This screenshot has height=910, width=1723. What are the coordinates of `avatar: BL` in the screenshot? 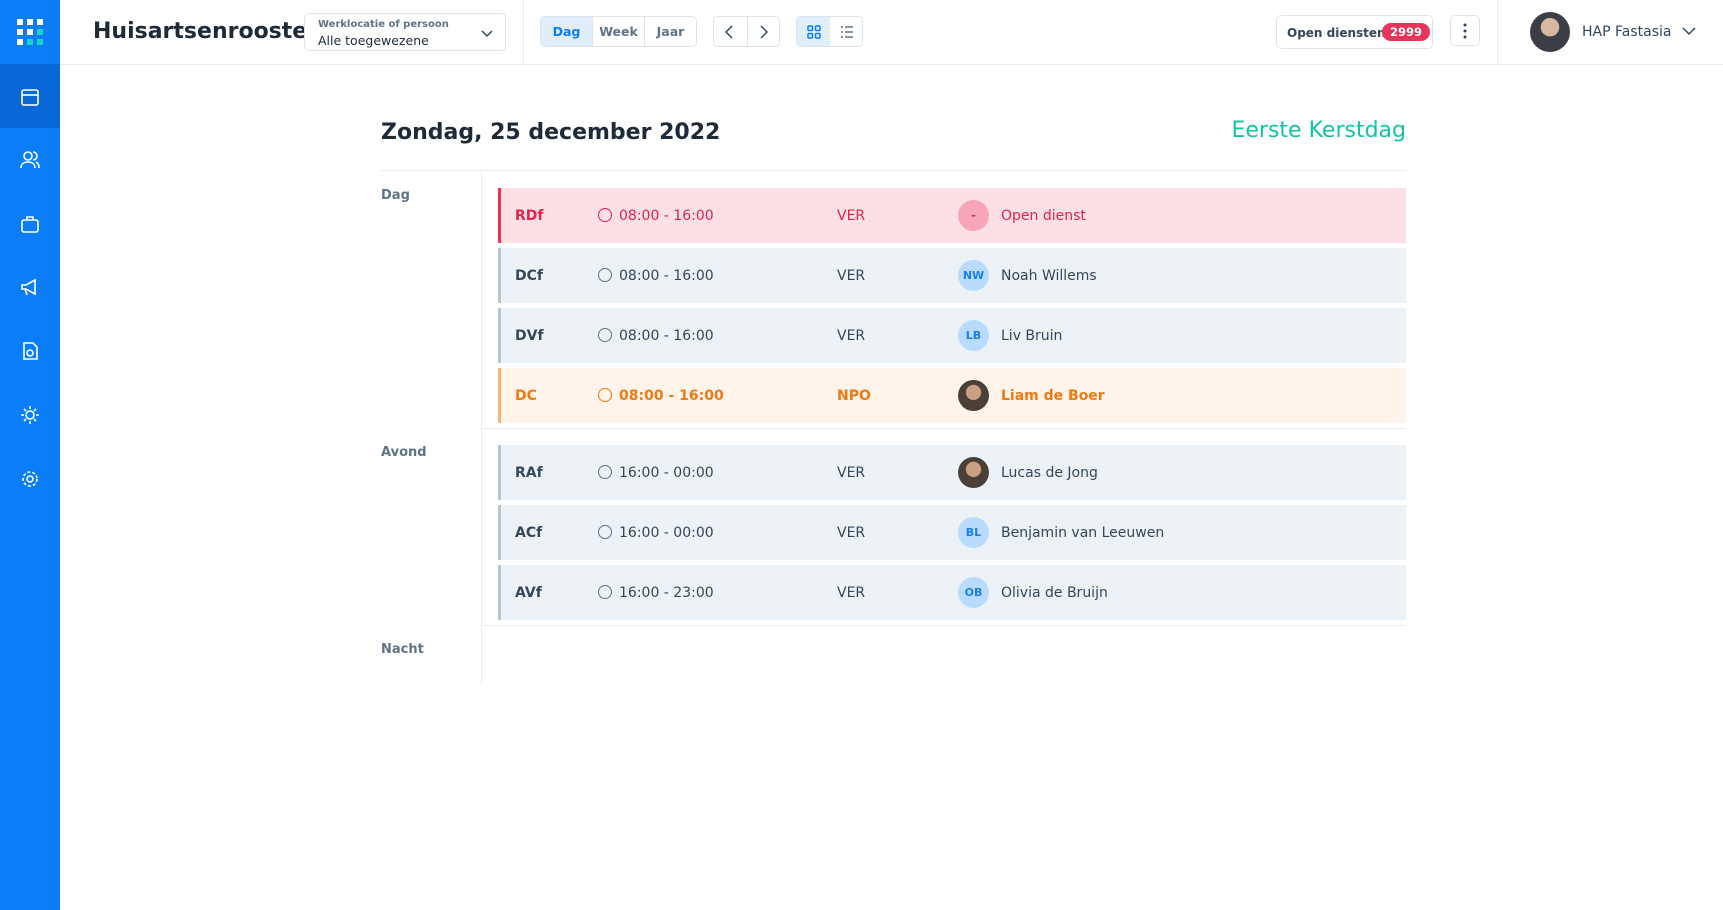 It's located at (973, 532).